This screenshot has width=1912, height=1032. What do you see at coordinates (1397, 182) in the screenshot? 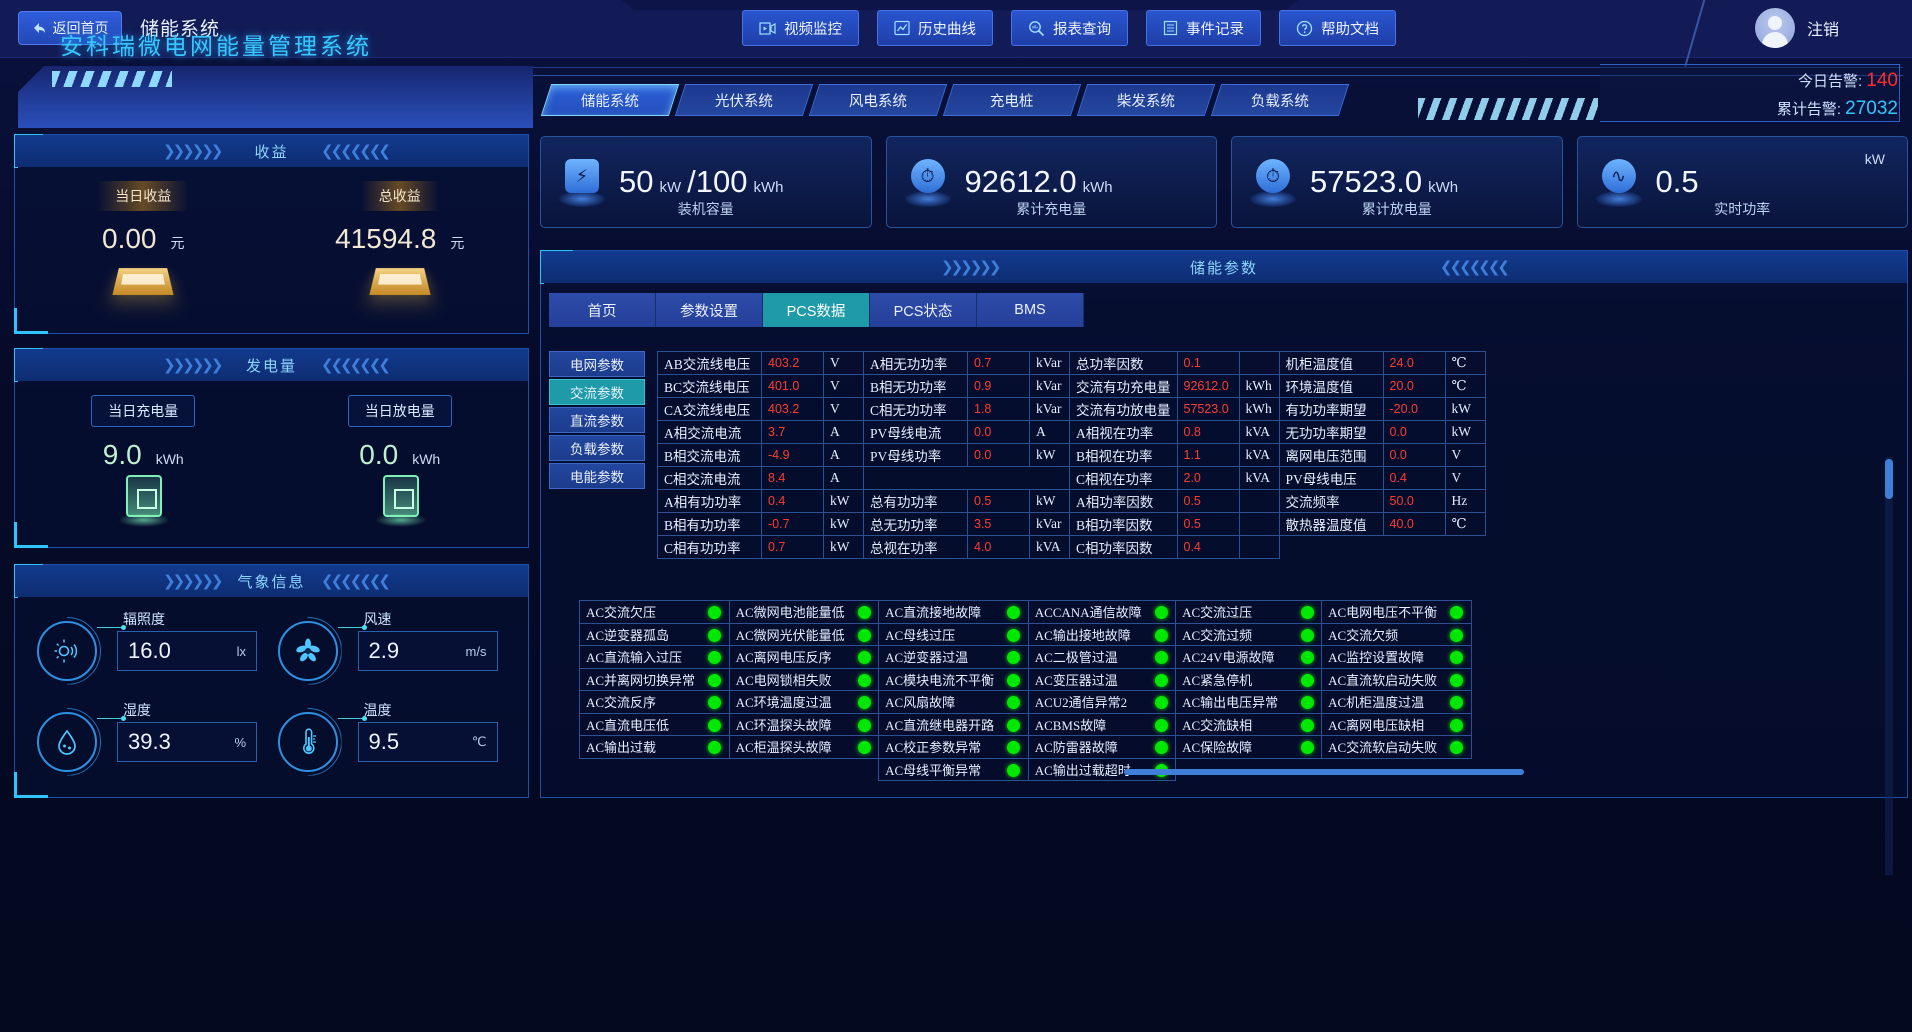
I see `kpi-total-discharge: ⏱ 57523.0 kWh 累计放电量` at bounding box center [1397, 182].